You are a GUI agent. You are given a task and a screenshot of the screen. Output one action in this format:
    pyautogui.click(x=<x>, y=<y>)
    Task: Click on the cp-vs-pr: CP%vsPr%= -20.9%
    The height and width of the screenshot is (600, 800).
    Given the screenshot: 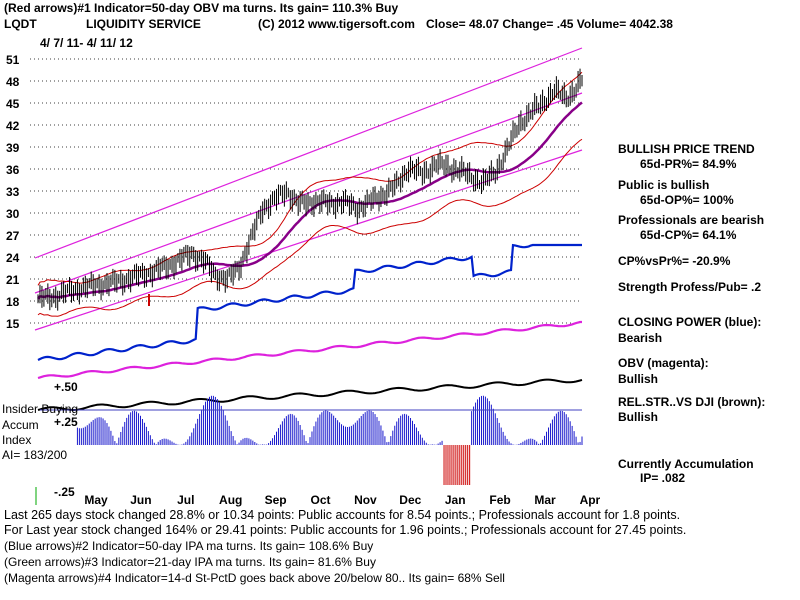 What is the action you would take?
    pyautogui.click(x=674, y=261)
    